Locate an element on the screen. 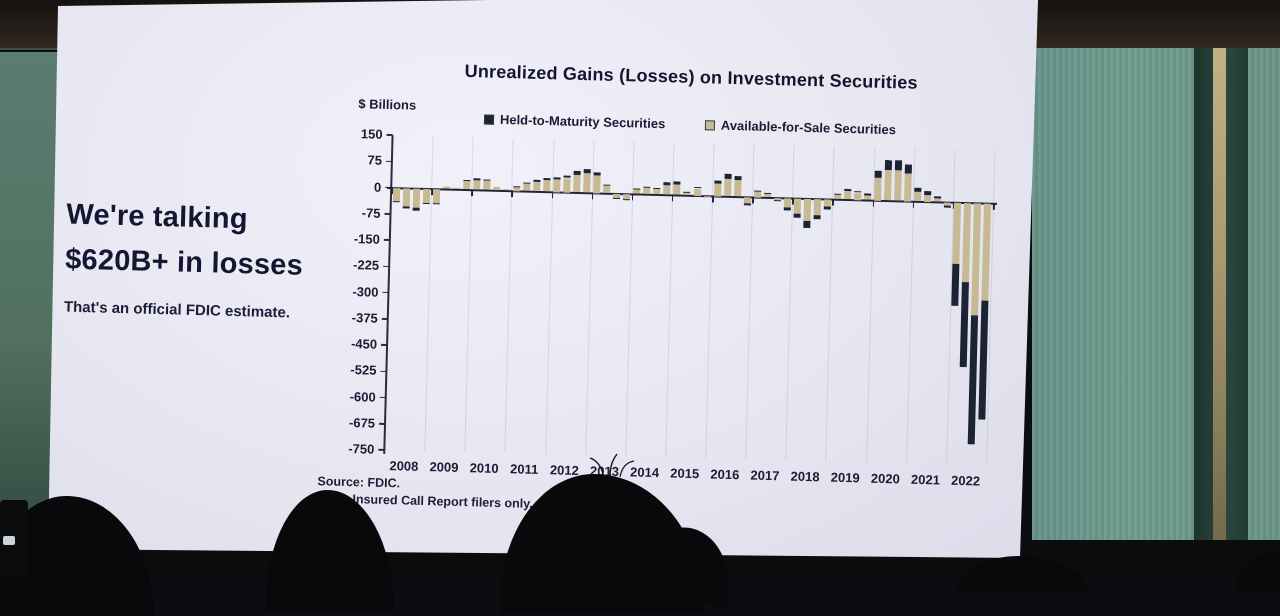  y-axis-tick-label: -600 is located at coordinates (362, 396).